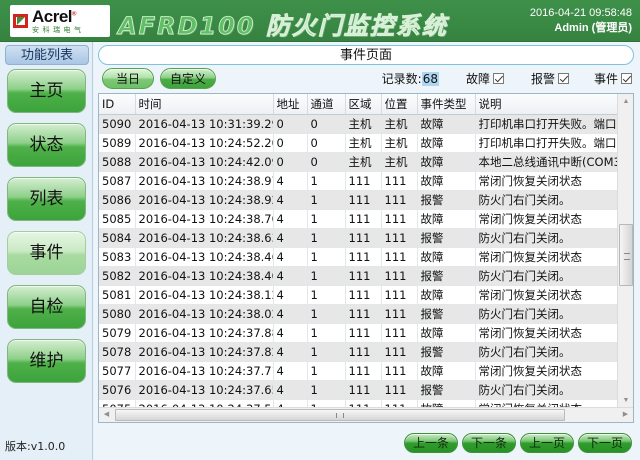 The height and width of the screenshot is (460, 640). What do you see at coordinates (446, 276) in the screenshot?
I see `cell-事件类型: 报警` at bounding box center [446, 276].